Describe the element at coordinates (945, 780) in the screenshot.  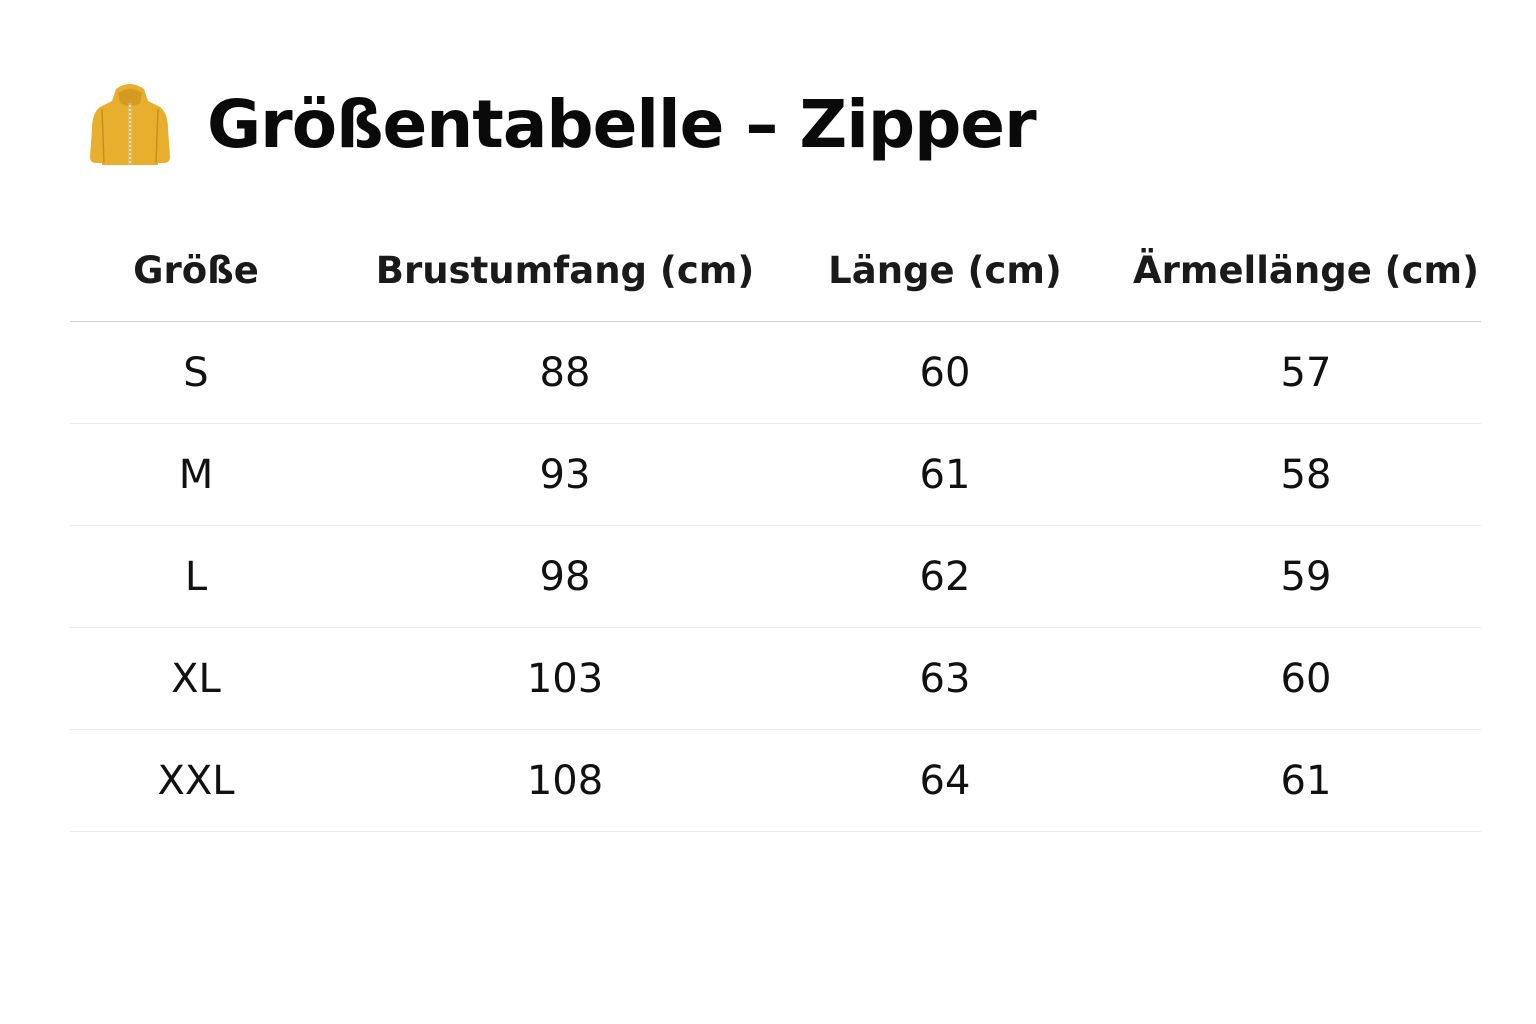
I see `cell-length: 64` at that location.